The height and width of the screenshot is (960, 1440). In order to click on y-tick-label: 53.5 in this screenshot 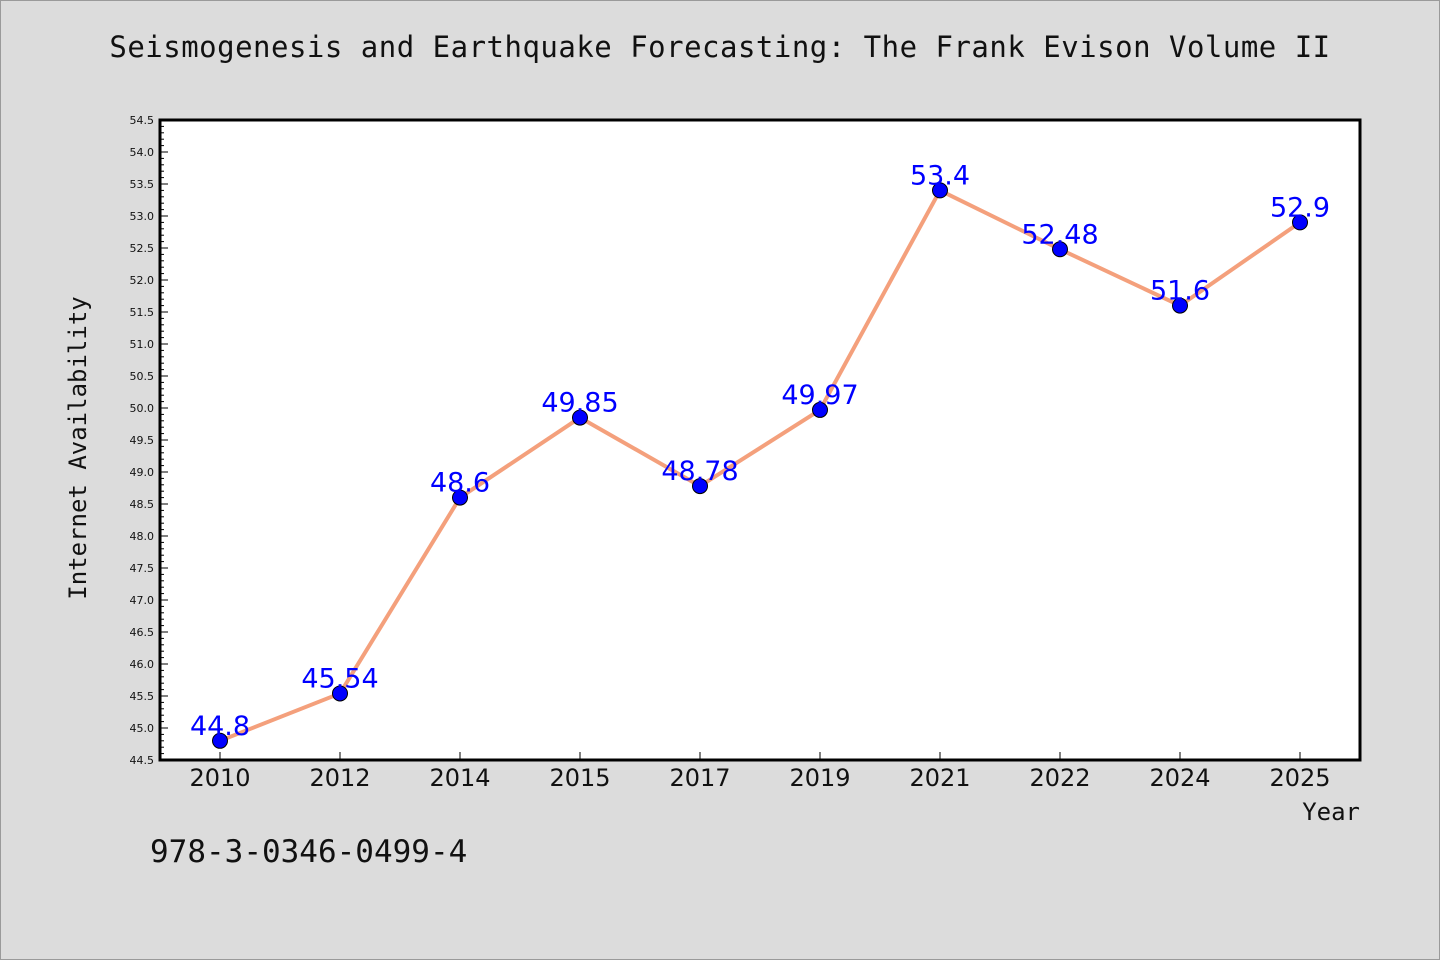, I will do `click(142, 184)`.